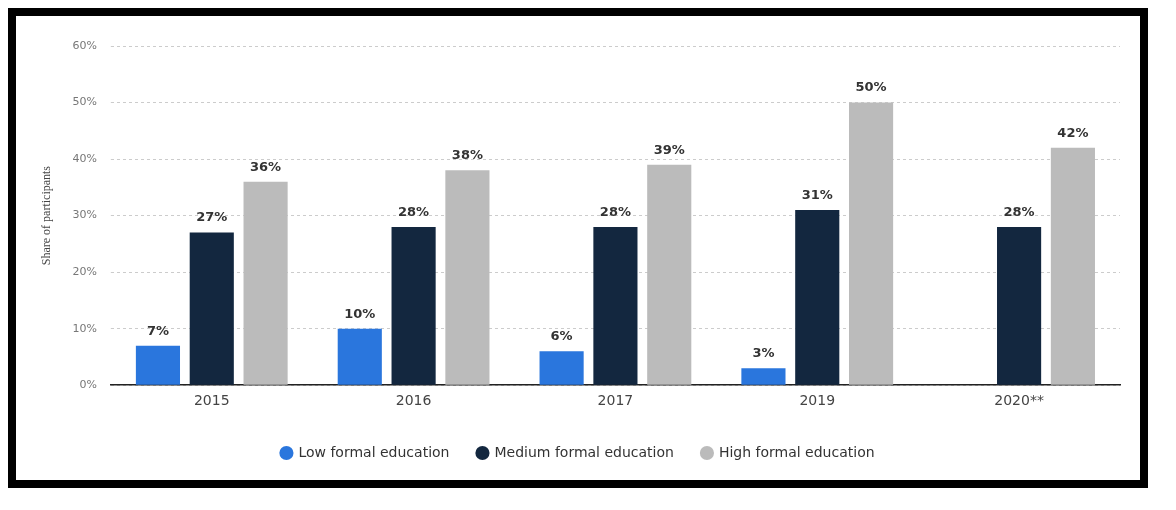 The image size is (1176, 510). What do you see at coordinates (46, 215) in the screenshot?
I see `y-axis-title: Share of participants` at bounding box center [46, 215].